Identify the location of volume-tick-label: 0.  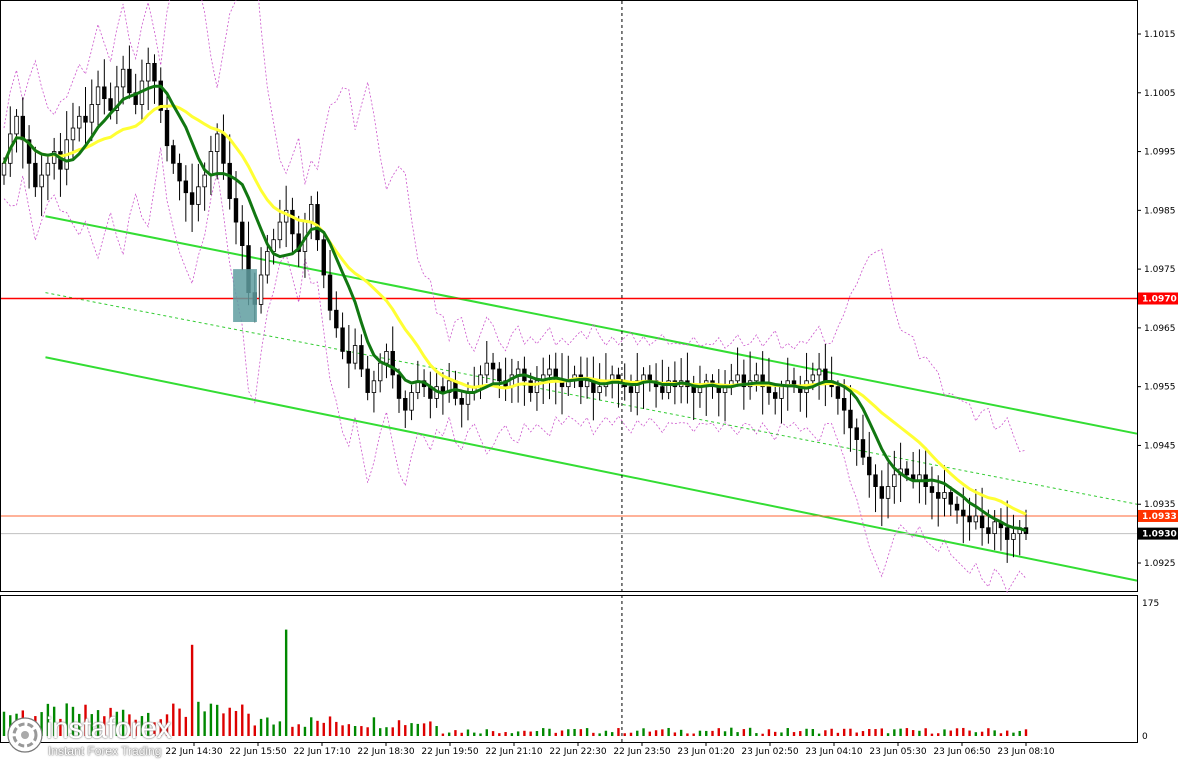
(1145, 737).